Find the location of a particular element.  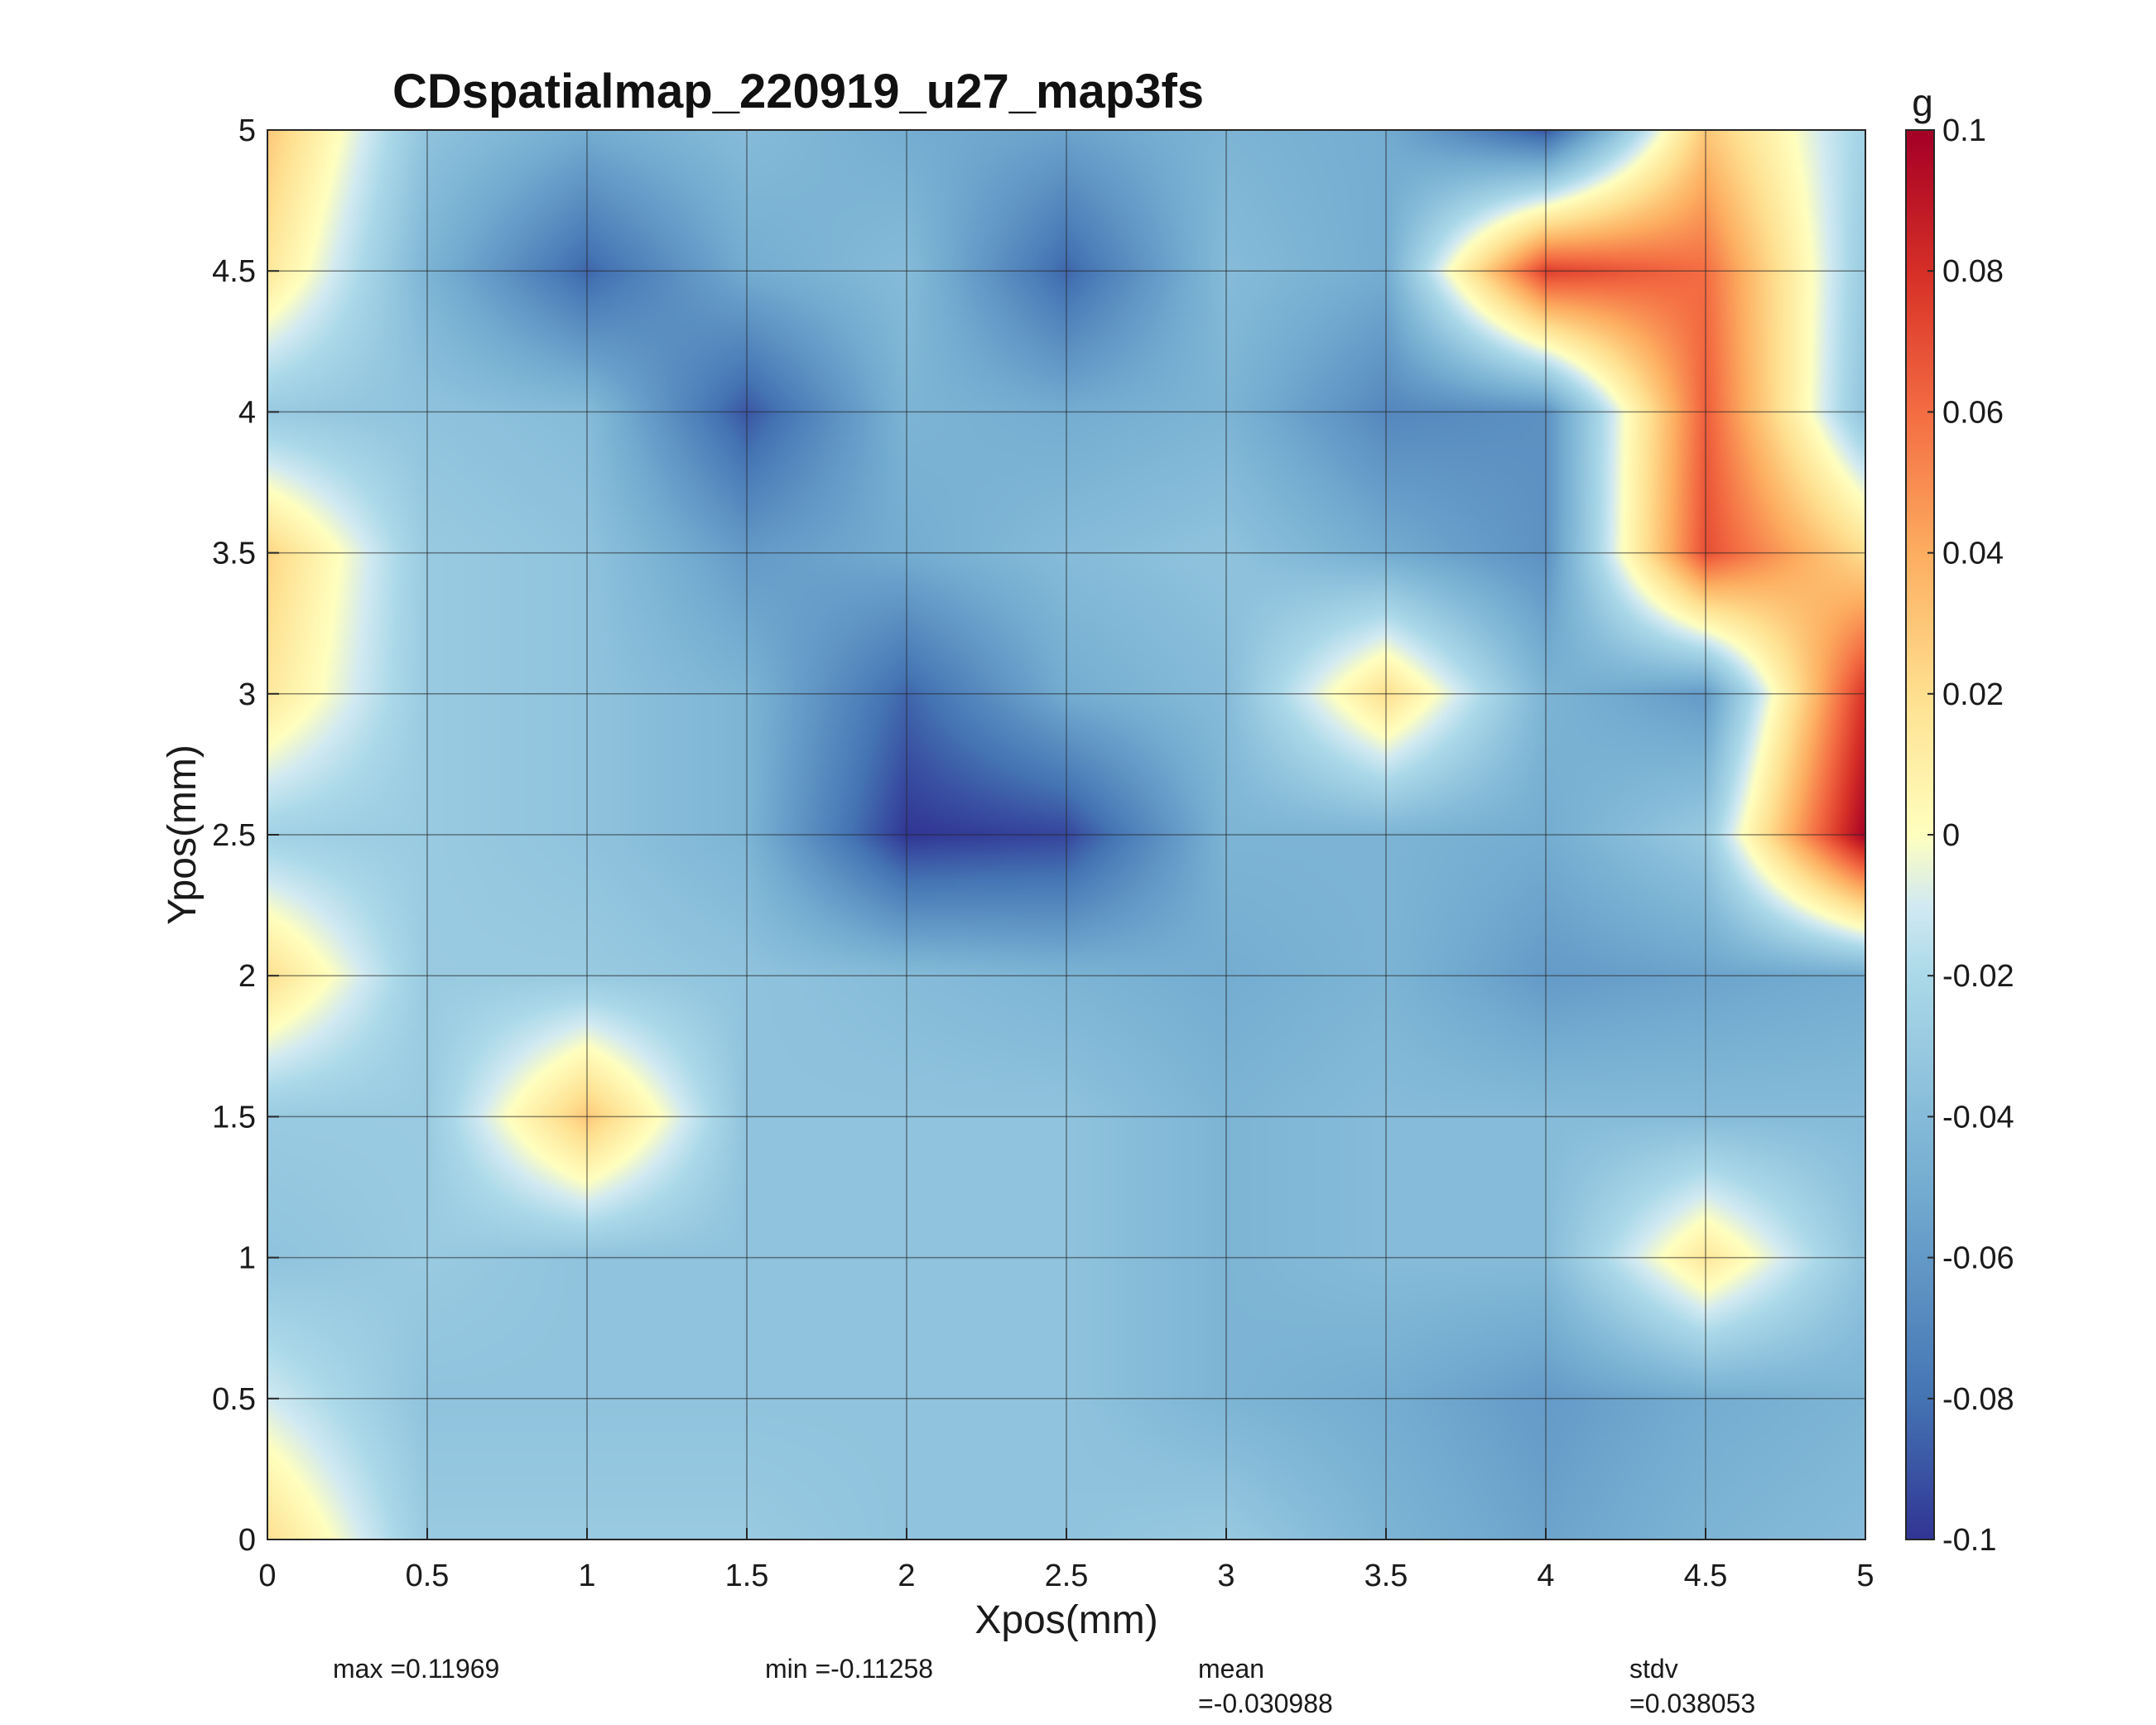

x-tick-label: 3.5 is located at coordinates (1386, 1576).